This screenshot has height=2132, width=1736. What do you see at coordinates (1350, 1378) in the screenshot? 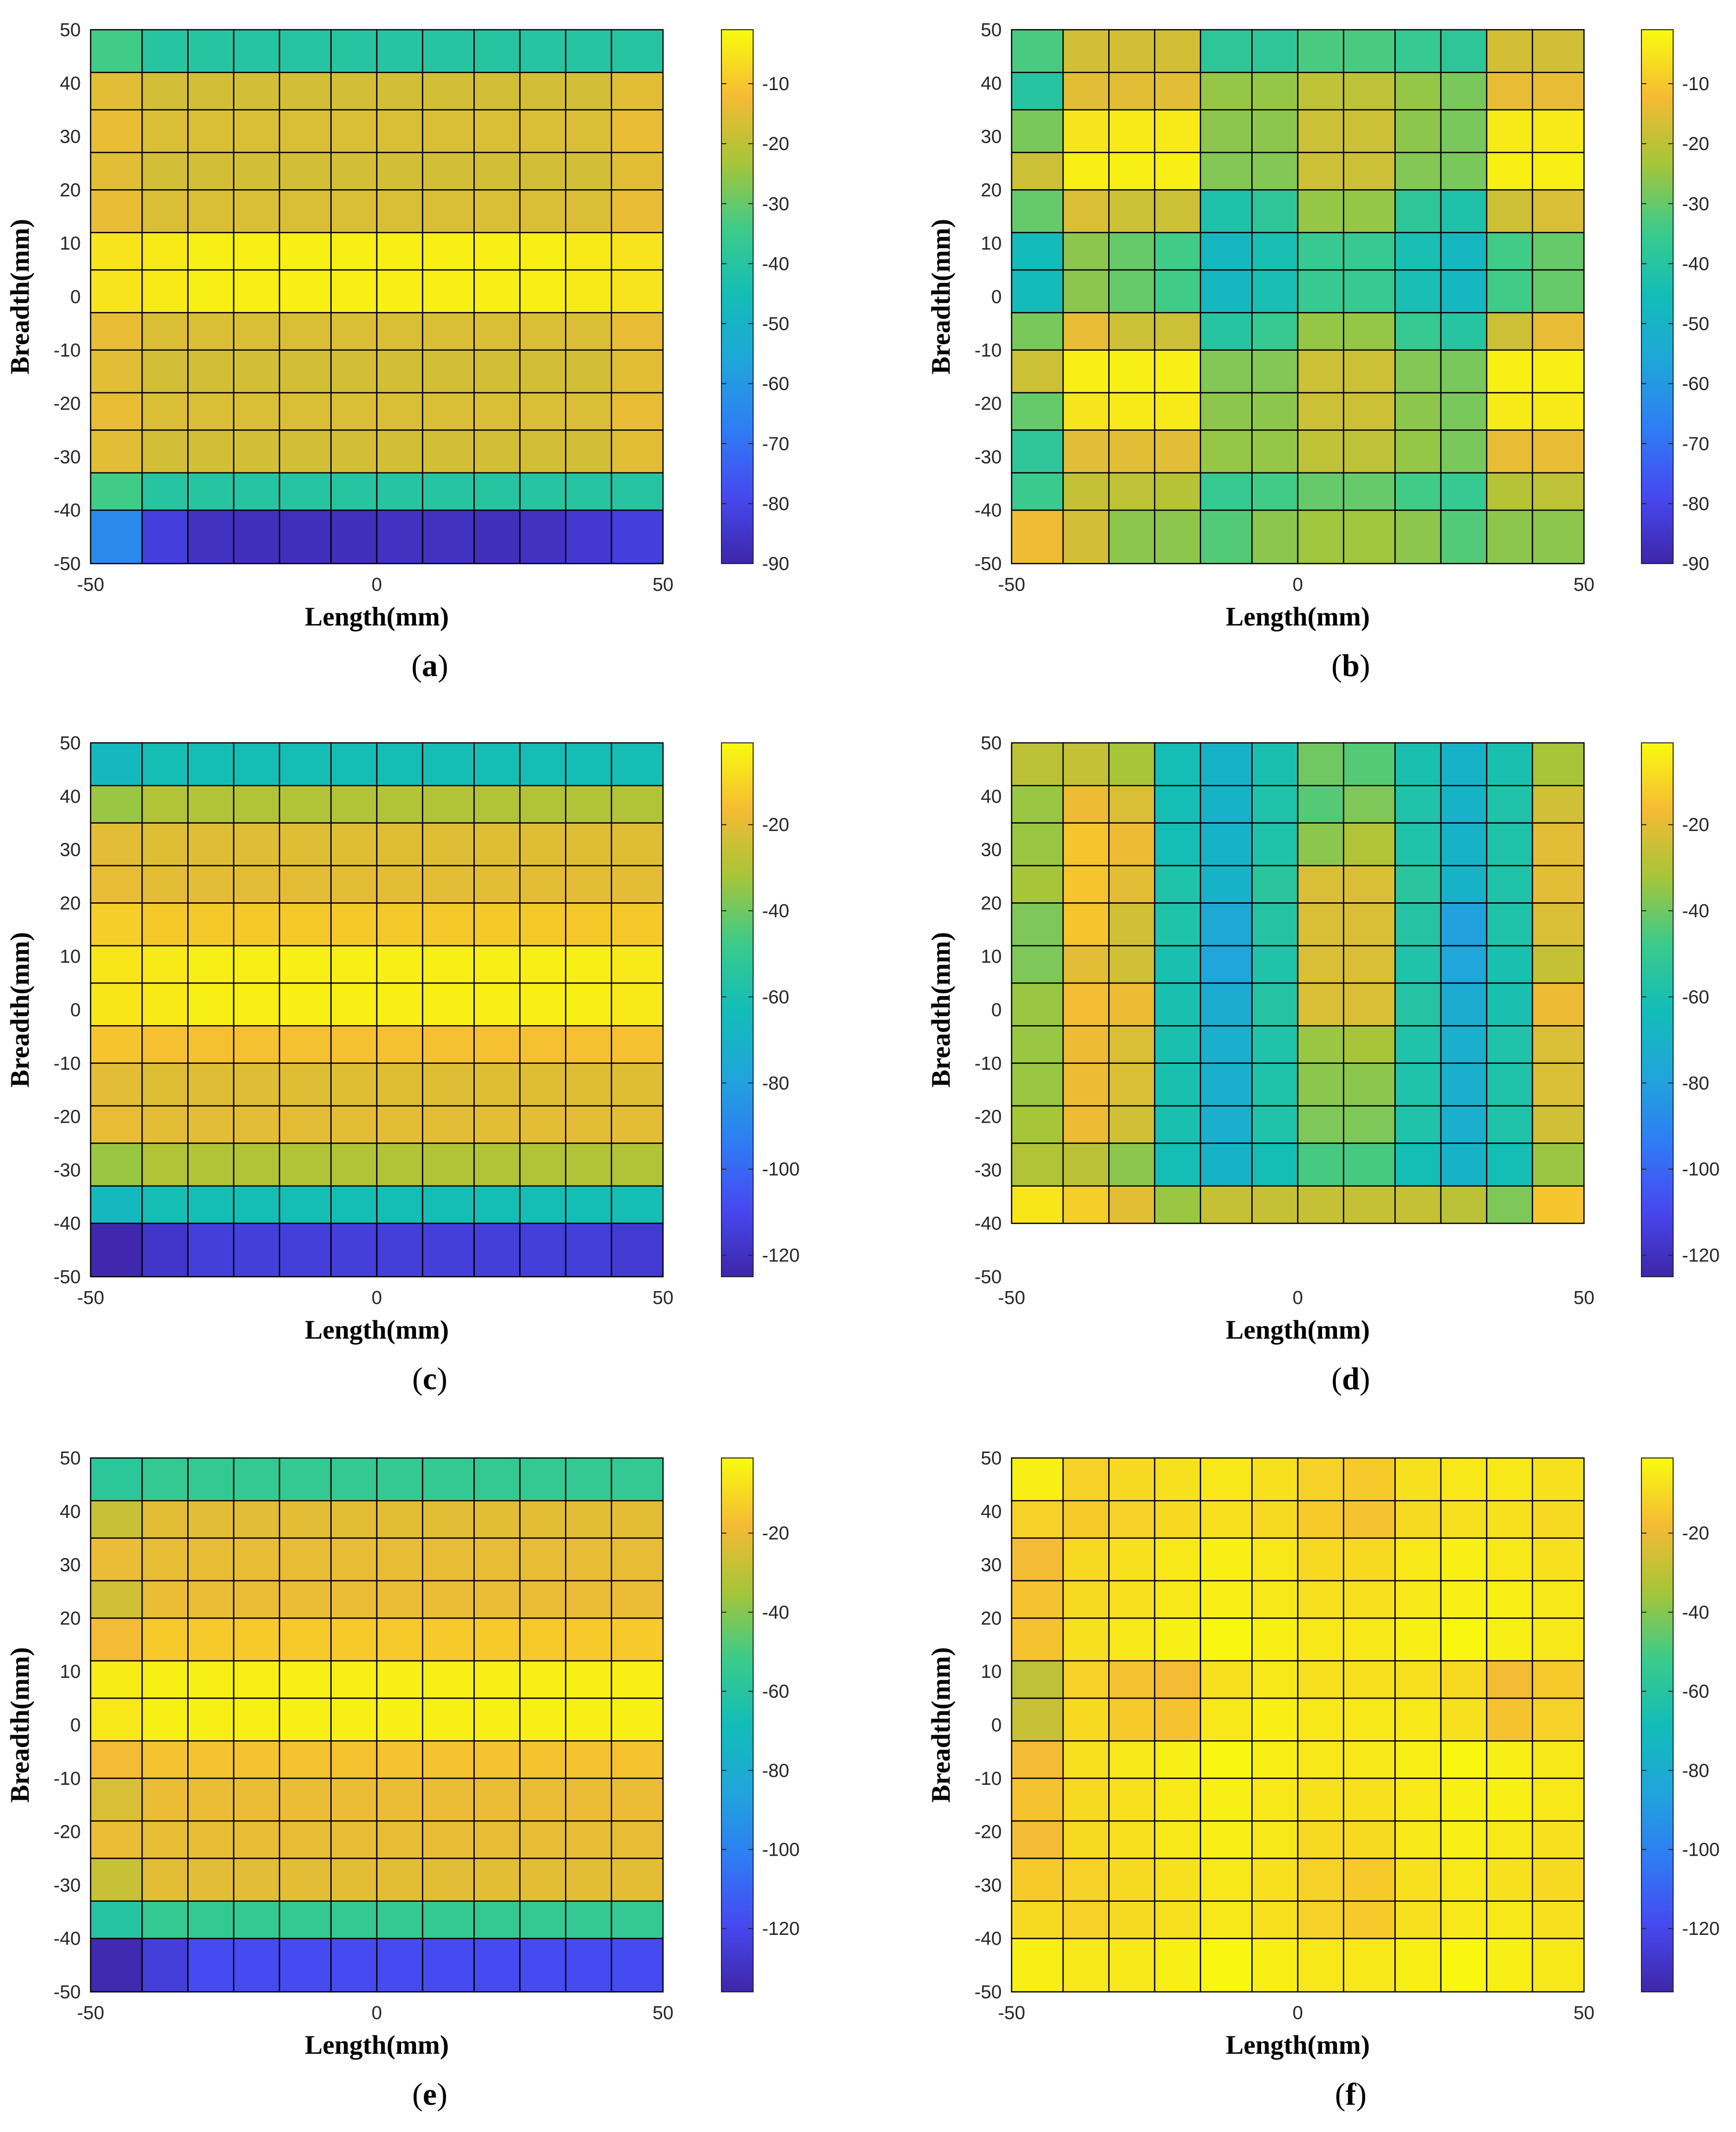
I see `panel-caption: (d)` at bounding box center [1350, 1378].